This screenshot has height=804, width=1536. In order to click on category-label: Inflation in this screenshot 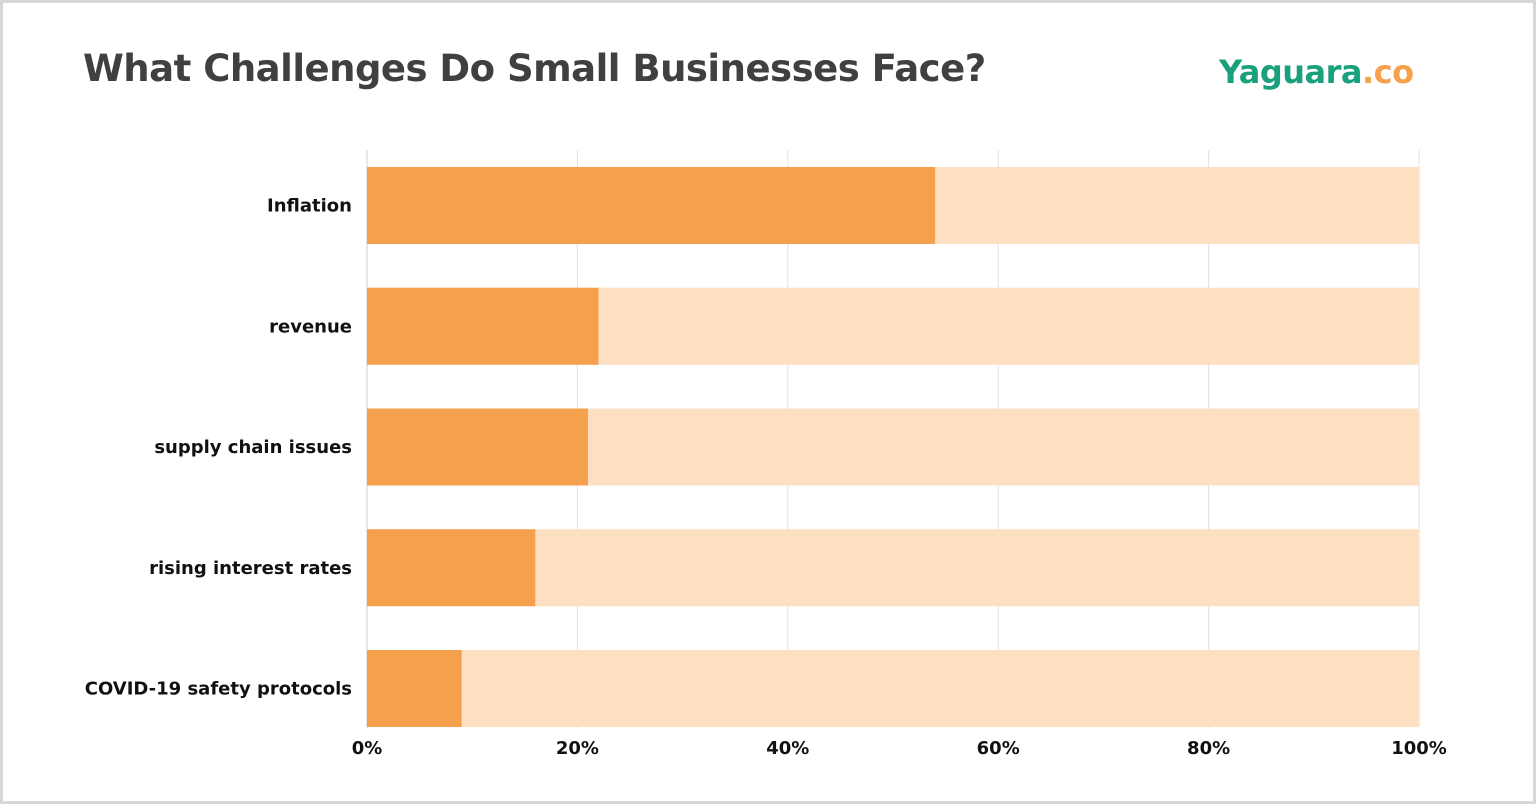, I will do `click(309, 206)`.